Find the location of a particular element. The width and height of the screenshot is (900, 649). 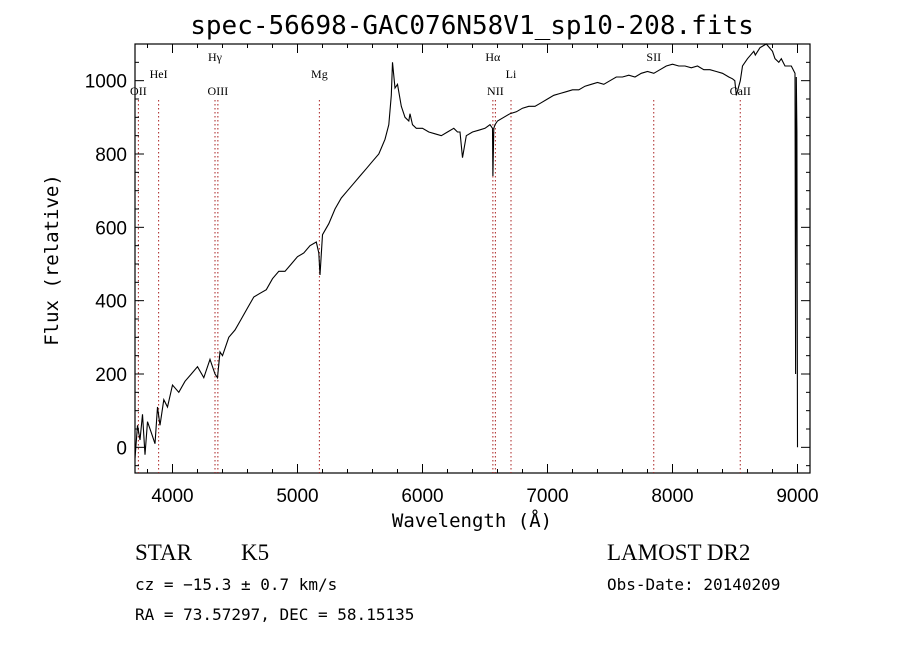

emission-line-label: CaII is located at coordinates (740, 91).